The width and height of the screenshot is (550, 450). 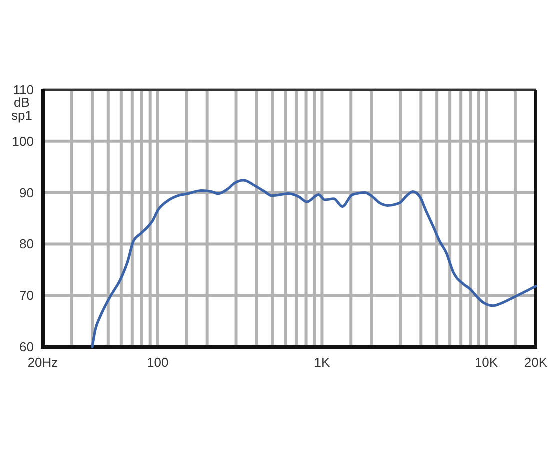 I want to click on y-tick-label: 70, so click(x=27, y=296).